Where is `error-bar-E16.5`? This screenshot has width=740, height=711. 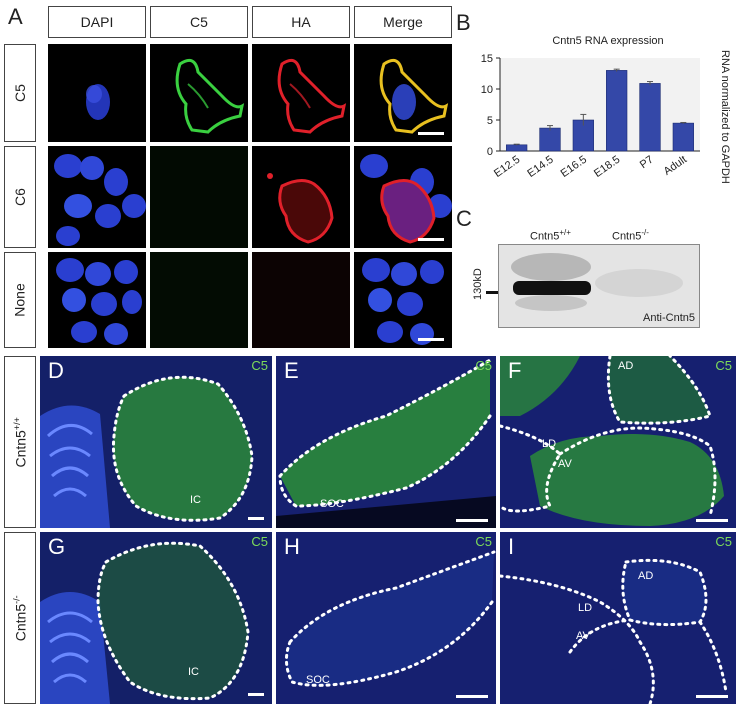 error-bar-E16.5 is located at coordinates (583, 119).